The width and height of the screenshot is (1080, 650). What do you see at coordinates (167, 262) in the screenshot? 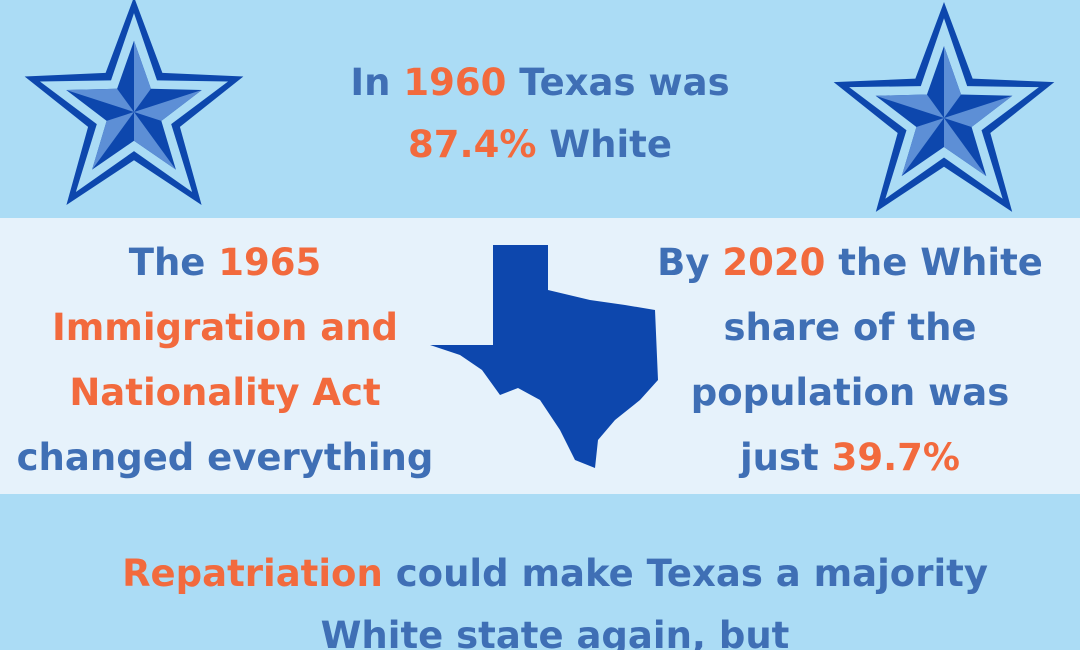
I see `text: The` at bounding box center [167, 262].